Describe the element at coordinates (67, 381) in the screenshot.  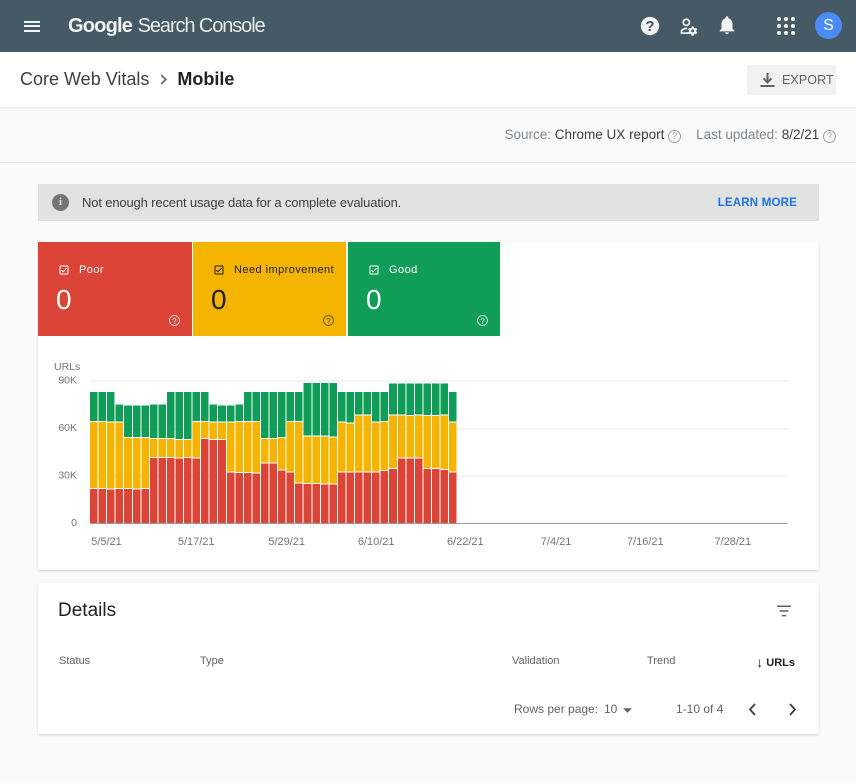
I see `svg-text: 90K` at that location.